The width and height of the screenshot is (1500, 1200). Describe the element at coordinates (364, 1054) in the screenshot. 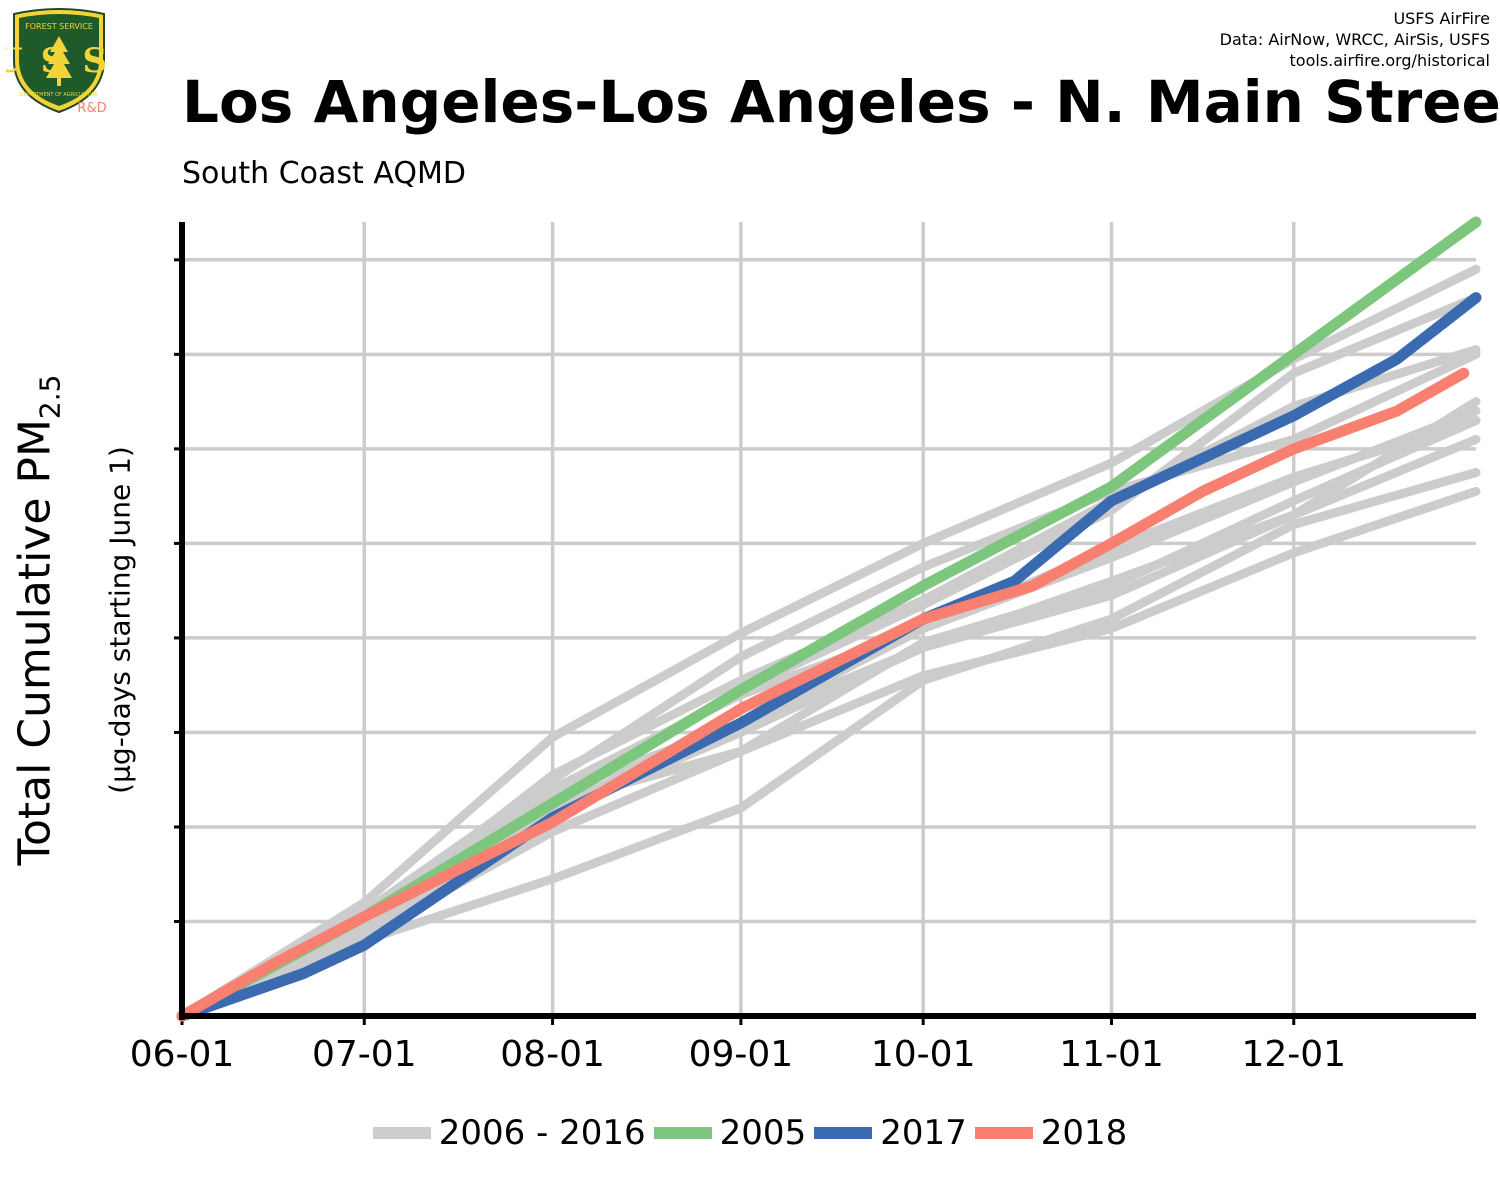

I see `x-tick-label: 07-01` at that location.